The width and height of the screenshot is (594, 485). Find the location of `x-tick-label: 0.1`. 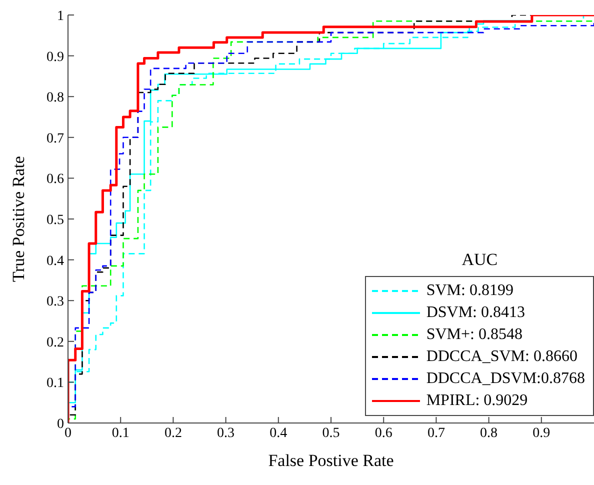

x-tick-label: 0.1 is located at coordinates (121, 433).